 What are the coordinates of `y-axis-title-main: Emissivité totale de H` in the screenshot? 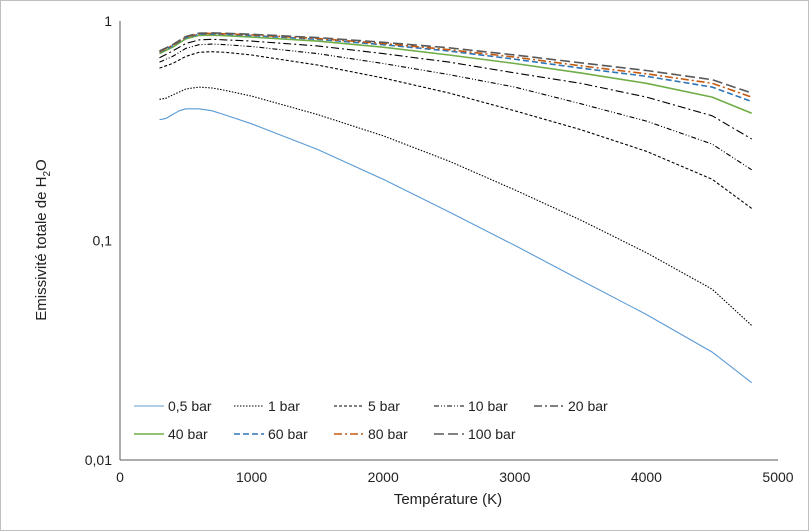 It's located at (41, 249).